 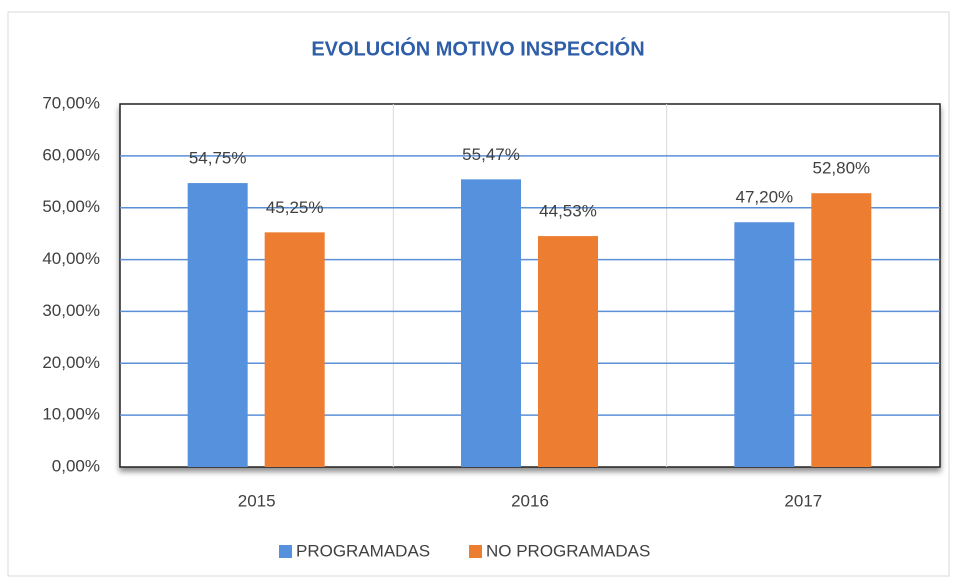 I want to click on chart-title: EVOLUCIÓN MOTIVO INSPECCIÓN, so click(x=477, y=48).